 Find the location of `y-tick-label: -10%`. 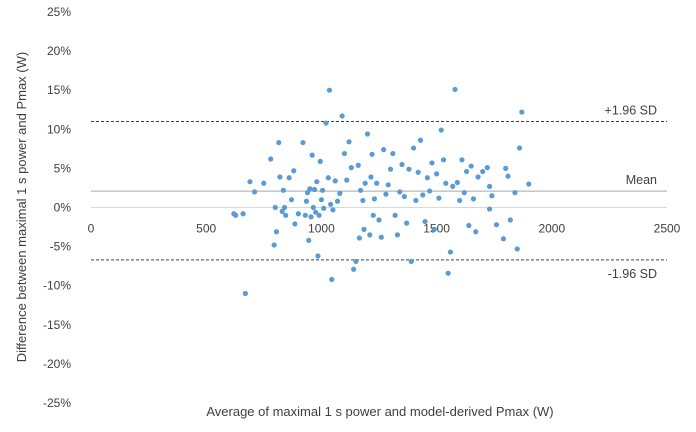

y-tick-label: -10% is located at coordinates (57, 286).